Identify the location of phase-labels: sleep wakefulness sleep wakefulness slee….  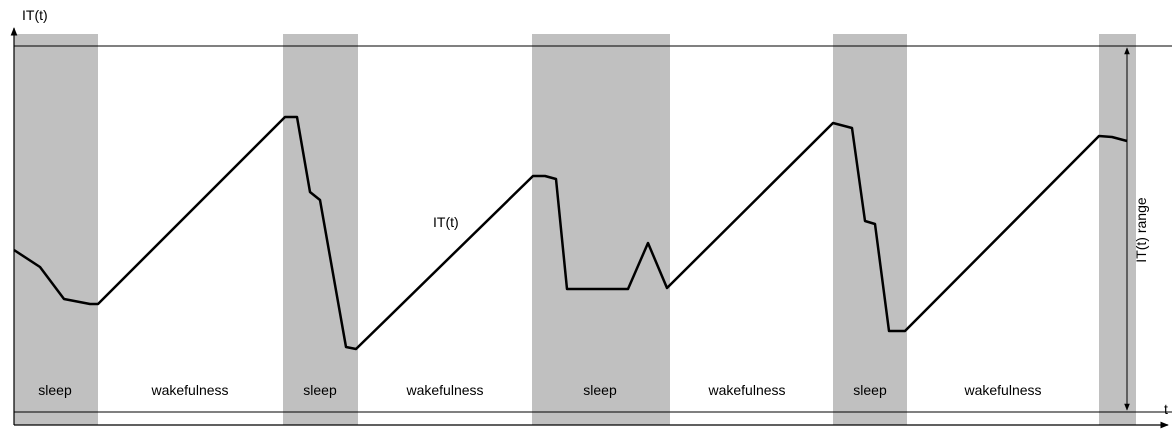
(539, 390).